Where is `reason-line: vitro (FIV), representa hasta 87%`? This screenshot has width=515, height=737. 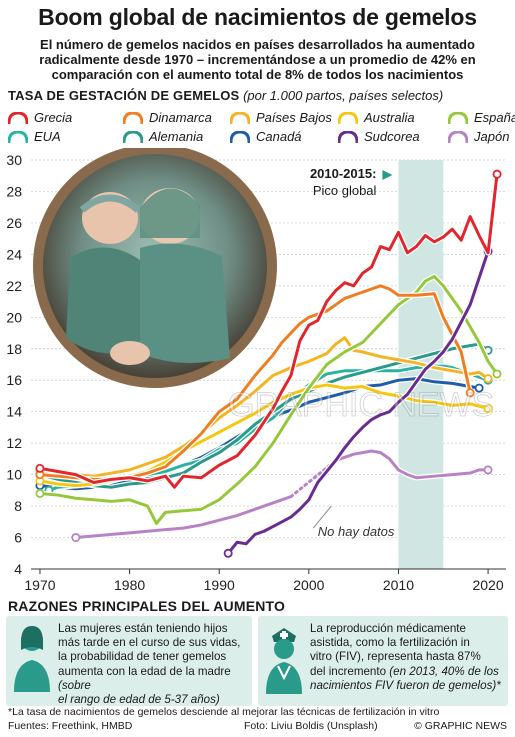
reason-line: vitro (FIV), representa hasta 87% is located at coordinates (395, 657).